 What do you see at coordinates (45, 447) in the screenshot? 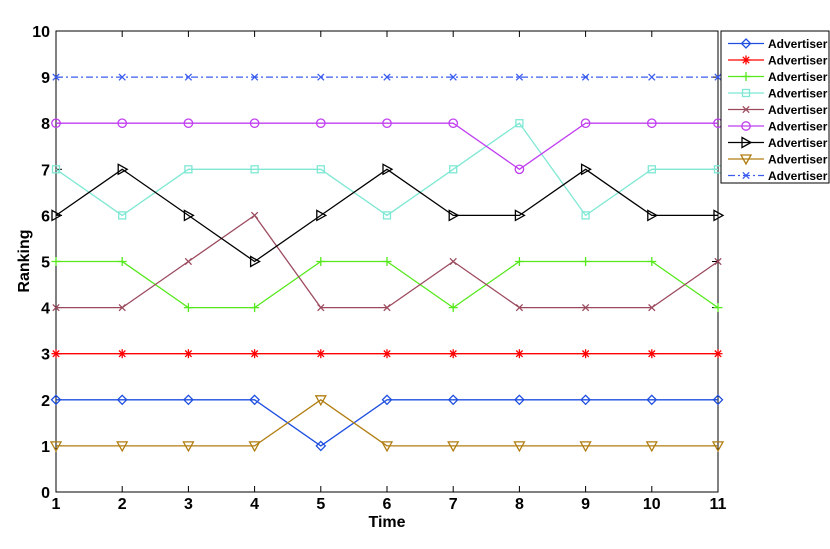
I see `y-tick-label: 1` at bounding box center [45, 447].